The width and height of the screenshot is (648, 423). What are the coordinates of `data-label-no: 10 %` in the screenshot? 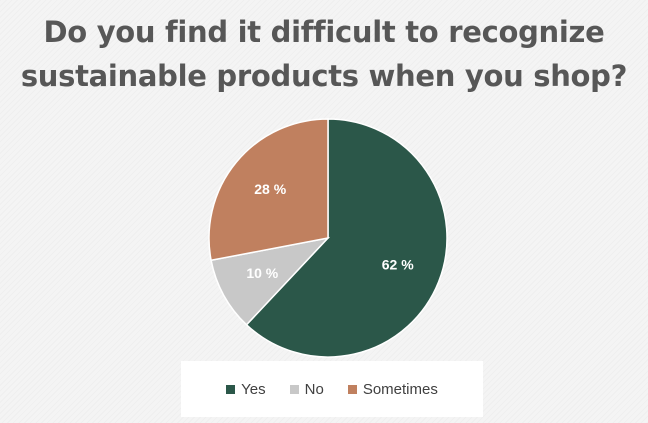 It's located at (262, 273).